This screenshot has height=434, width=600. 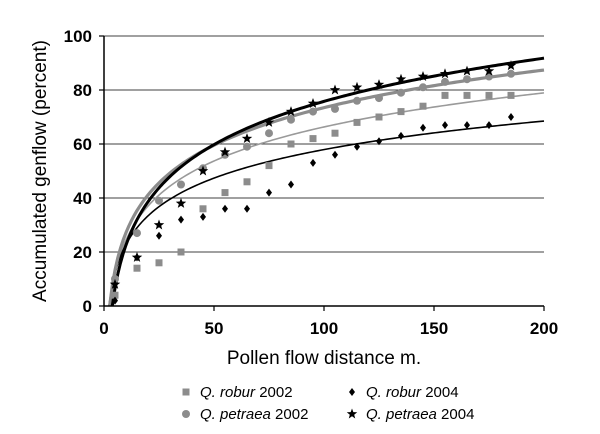 I want to click on legend-marker-diamond, so click(x=352, y=392).